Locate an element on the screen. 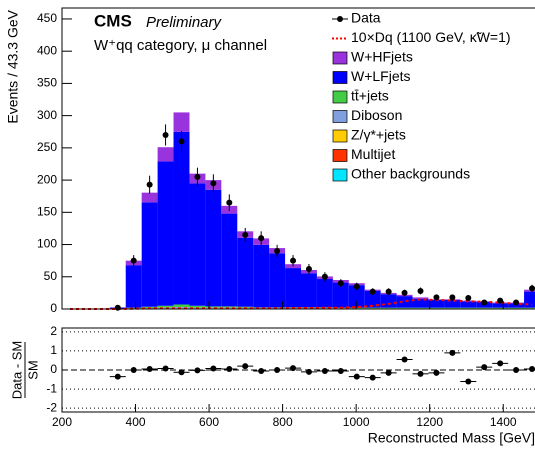 The image size is (535, 449). ratio-label: SM is located at coordinates (32, 370).